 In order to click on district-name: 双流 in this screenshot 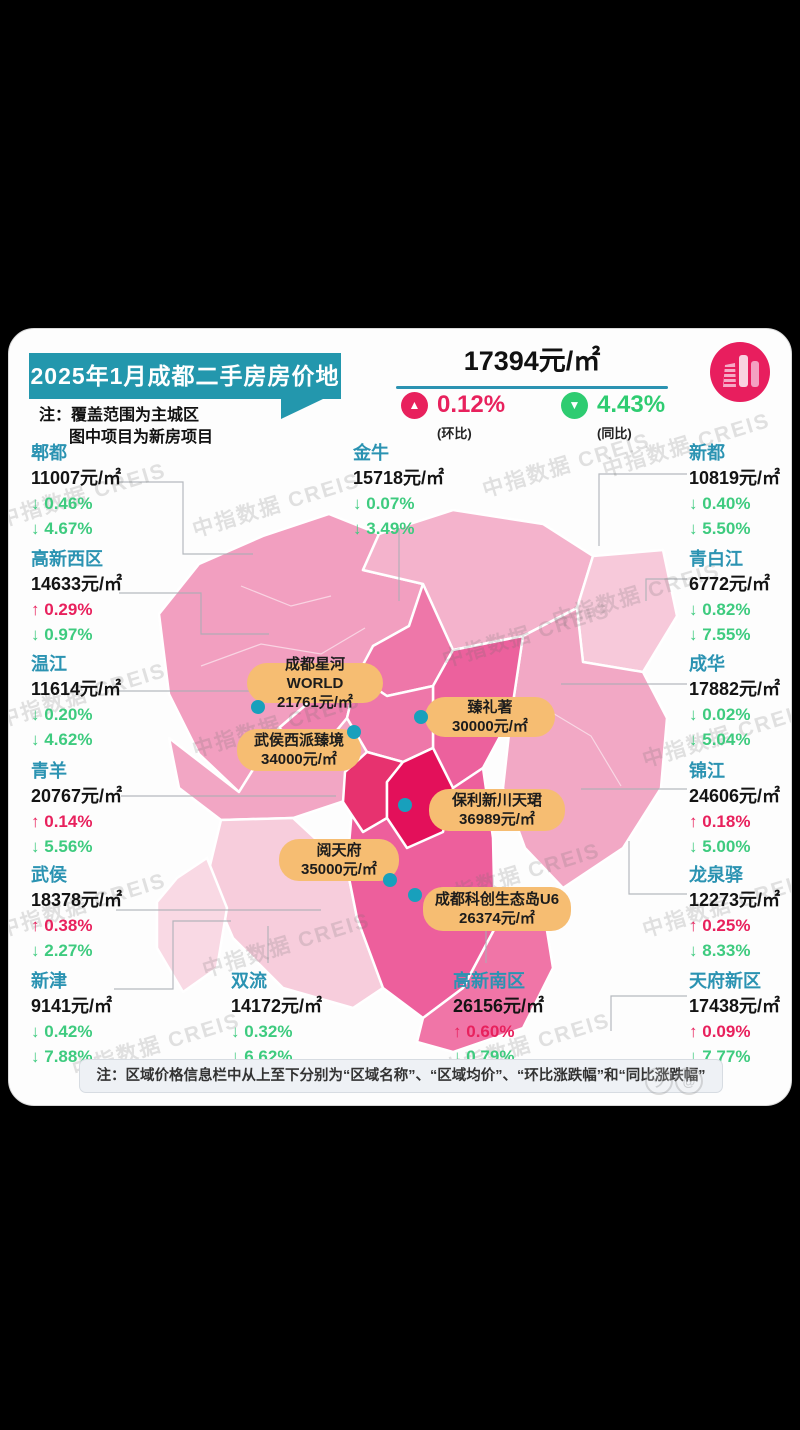, I will do `click(249, 981)`.